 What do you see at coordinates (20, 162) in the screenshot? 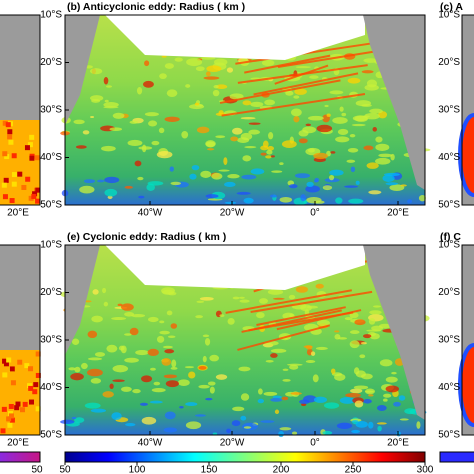
I see `left-field` at bounding box center [20, 162].